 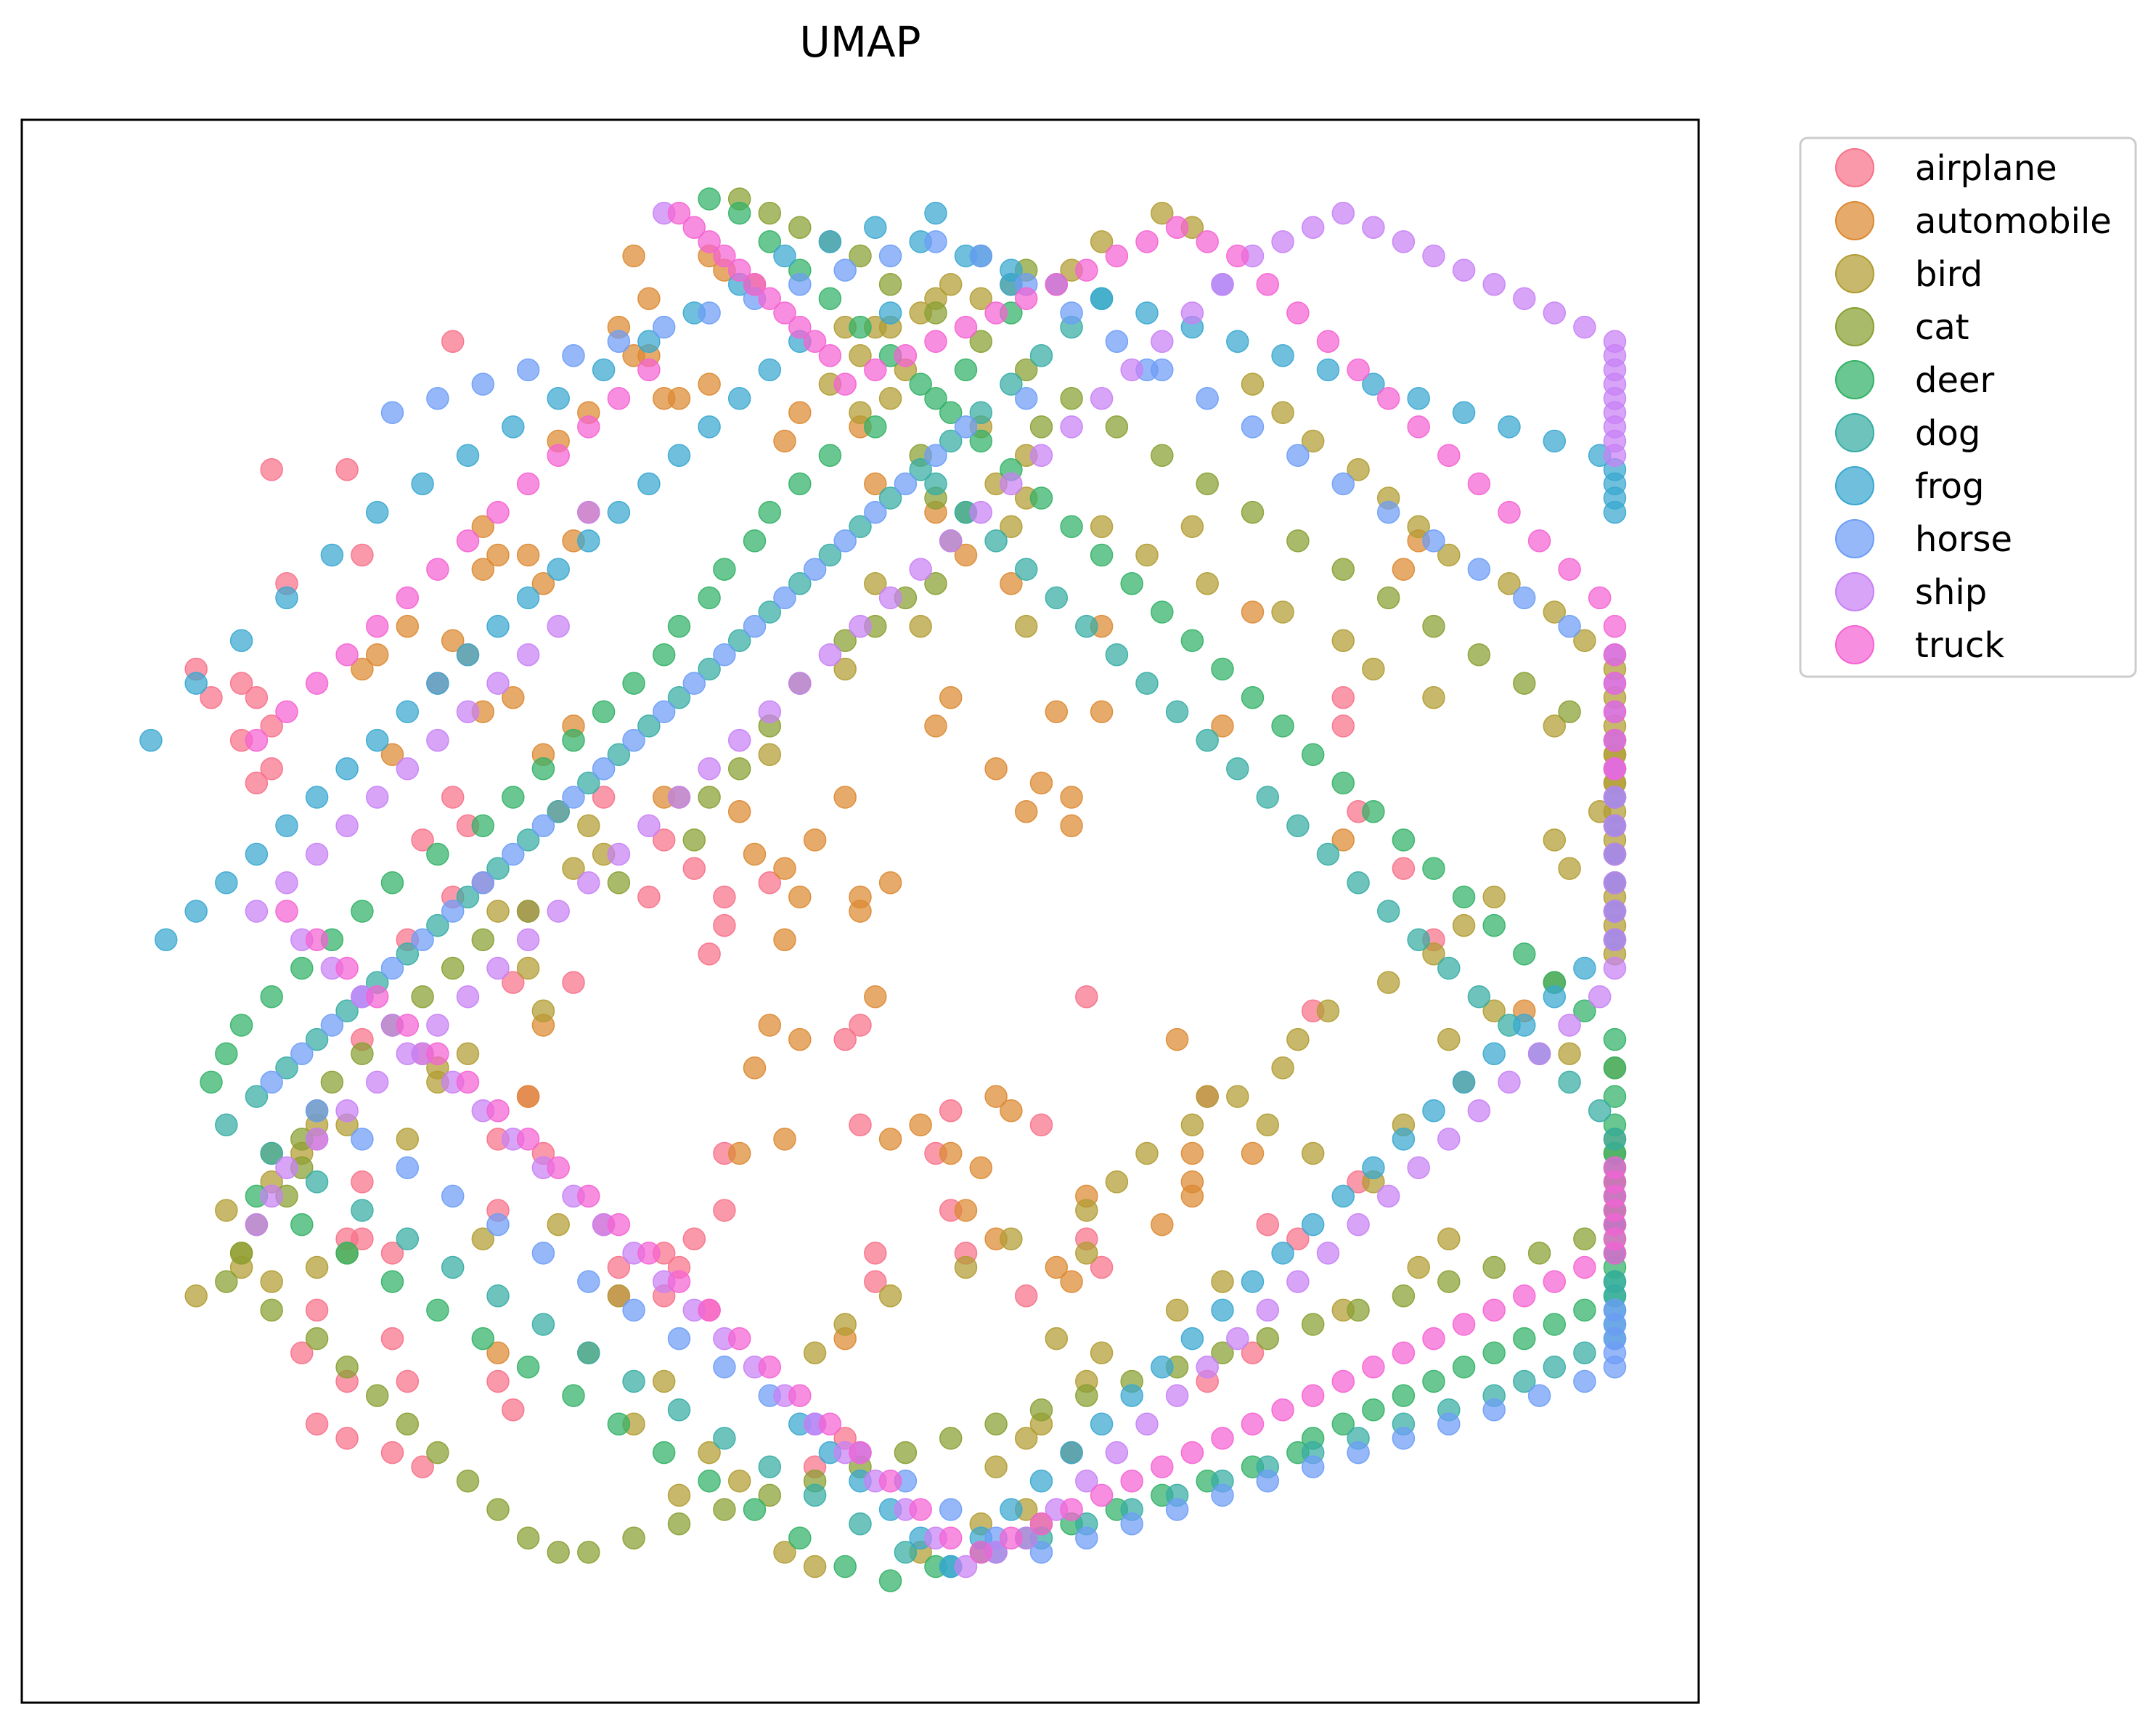 What do you see at coordinates (1855, 591) in the screenshot?
I see `legend-marker-ship` at bounding box center [1855, 591].